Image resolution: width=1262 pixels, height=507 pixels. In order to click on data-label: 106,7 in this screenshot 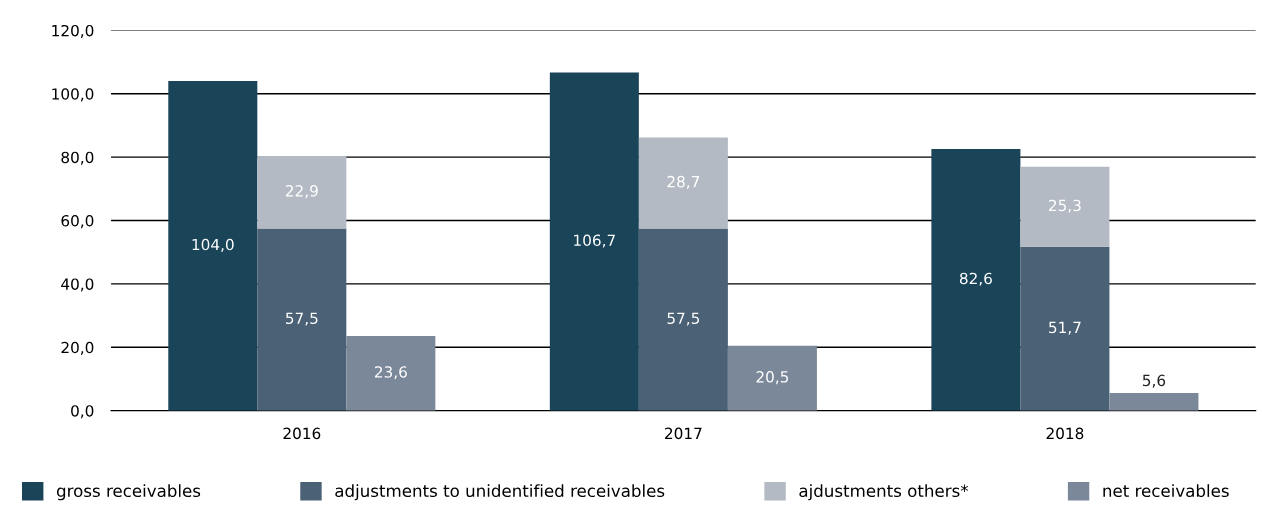, I will do `click(594, 241)`.